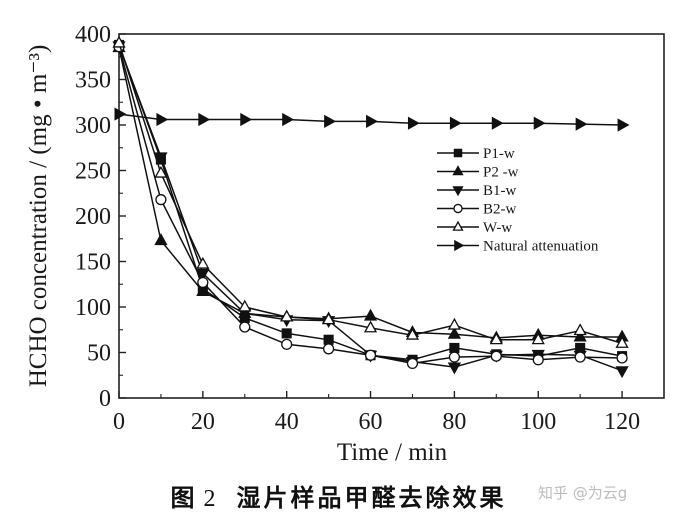  What do you see at coordinates (93, 263) in the screenshot?
I see `y-tick-label: 150` at bounding box center [93, 263].